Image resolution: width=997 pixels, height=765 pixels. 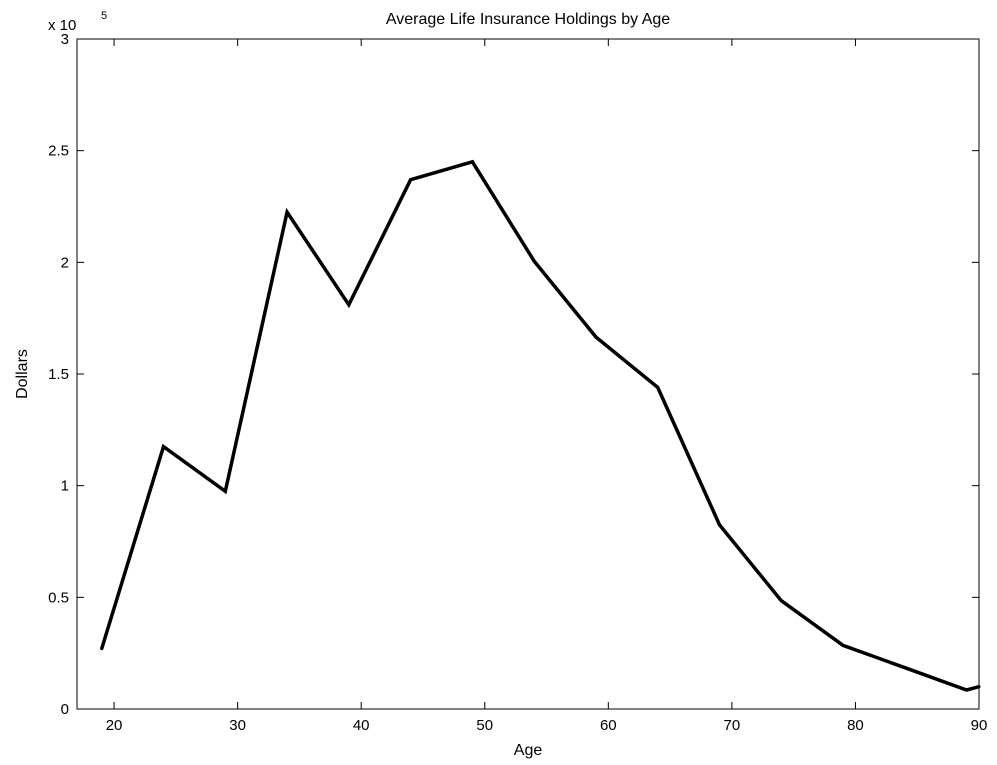 What do you see at coordinates (65, 262) in the screenshot?
I see `y-tick-label: 2` at bounding box center [65, 262].